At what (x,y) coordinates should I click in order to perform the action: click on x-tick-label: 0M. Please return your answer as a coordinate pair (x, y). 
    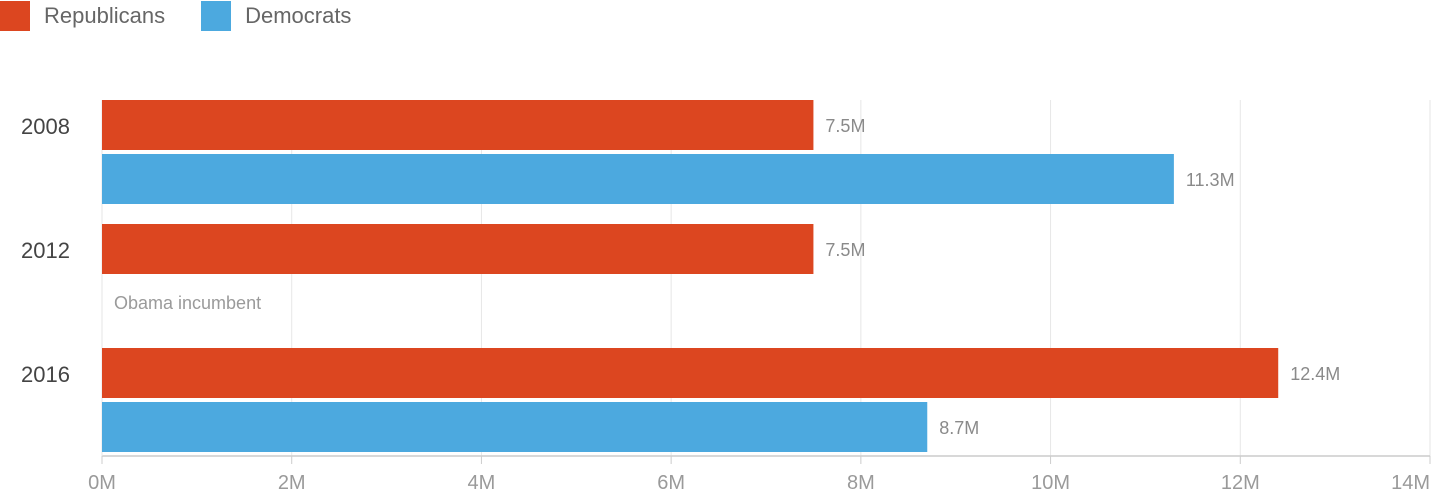
    Looking at the image, I should click on (102, 481).